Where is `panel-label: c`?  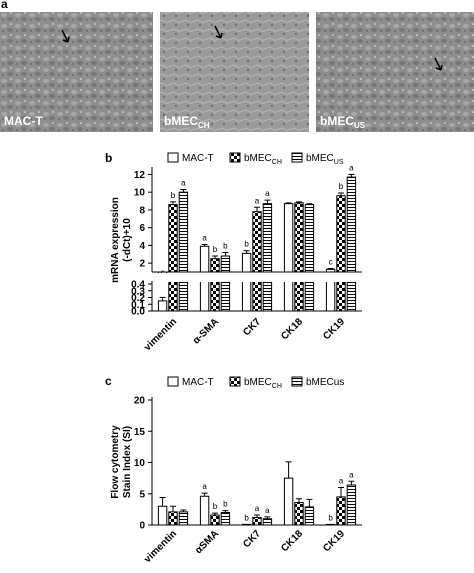 panel-label: c is located at coordinates (108, 381).